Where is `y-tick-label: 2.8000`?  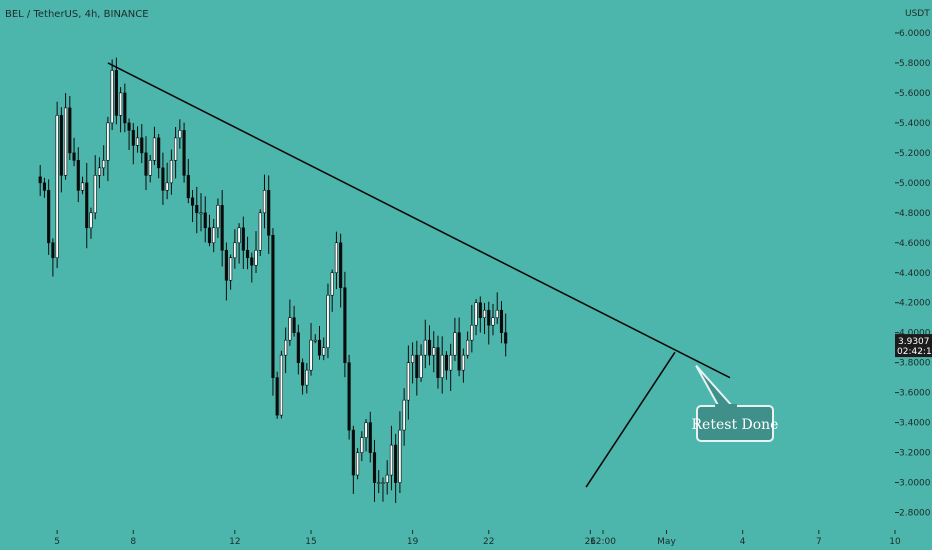 y-tick-label: 2.8000 is located at coordinates (915, 514).